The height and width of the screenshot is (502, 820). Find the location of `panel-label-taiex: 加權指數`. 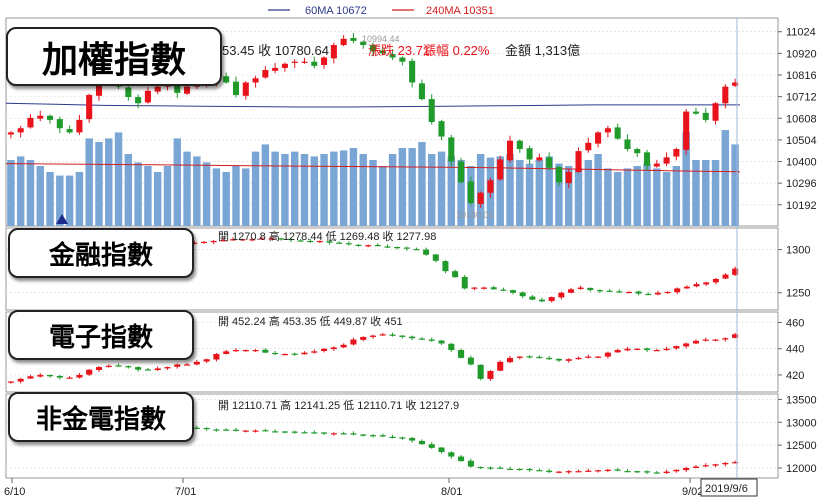

panel-label-taiex: 加權指數 is located at coordinates (114, 56).